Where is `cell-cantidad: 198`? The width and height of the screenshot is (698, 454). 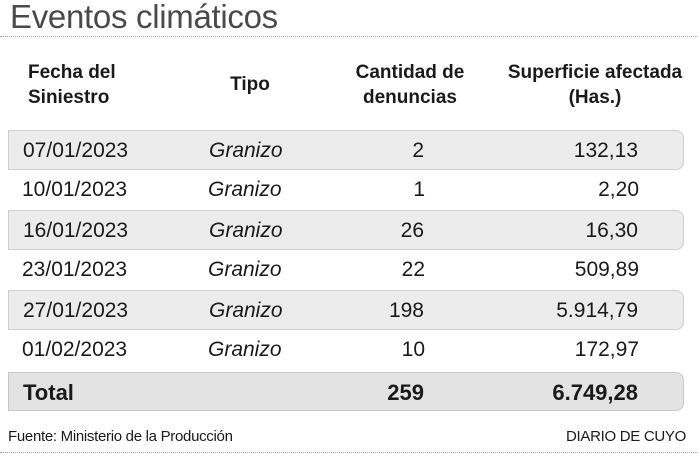 cell-cantidad: 198 is located at coordinates (406, 310).